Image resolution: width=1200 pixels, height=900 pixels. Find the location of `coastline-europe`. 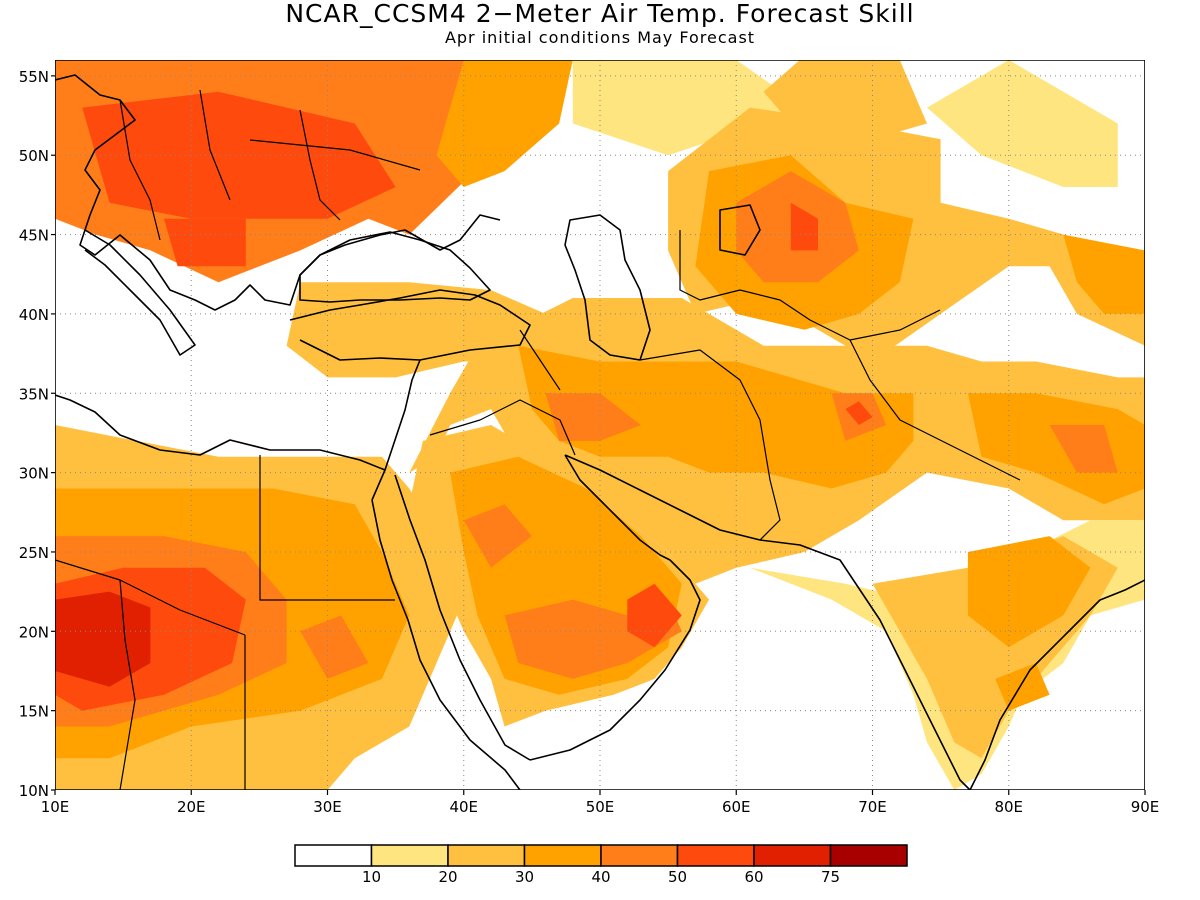

coastline-europe is located at coordinates (278, 192).